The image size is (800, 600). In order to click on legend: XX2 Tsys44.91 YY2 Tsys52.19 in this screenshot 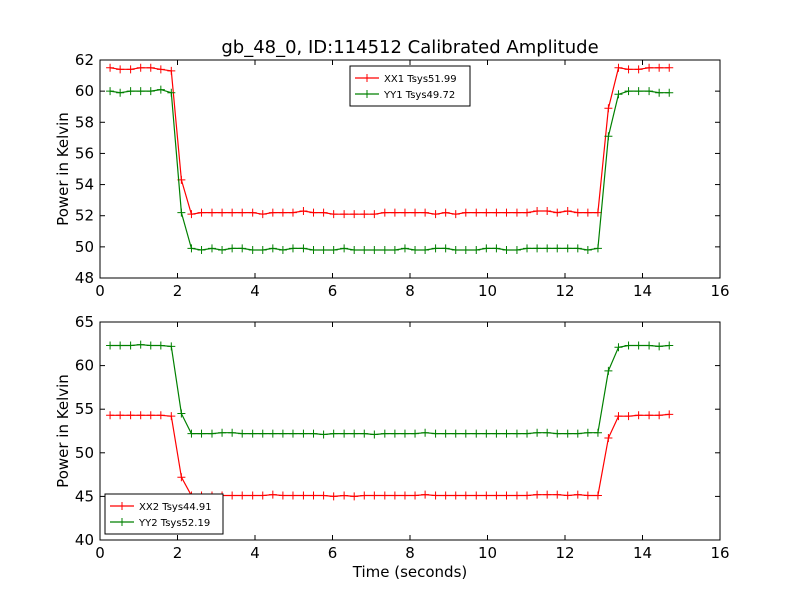, I will do `click(164, 514)`.